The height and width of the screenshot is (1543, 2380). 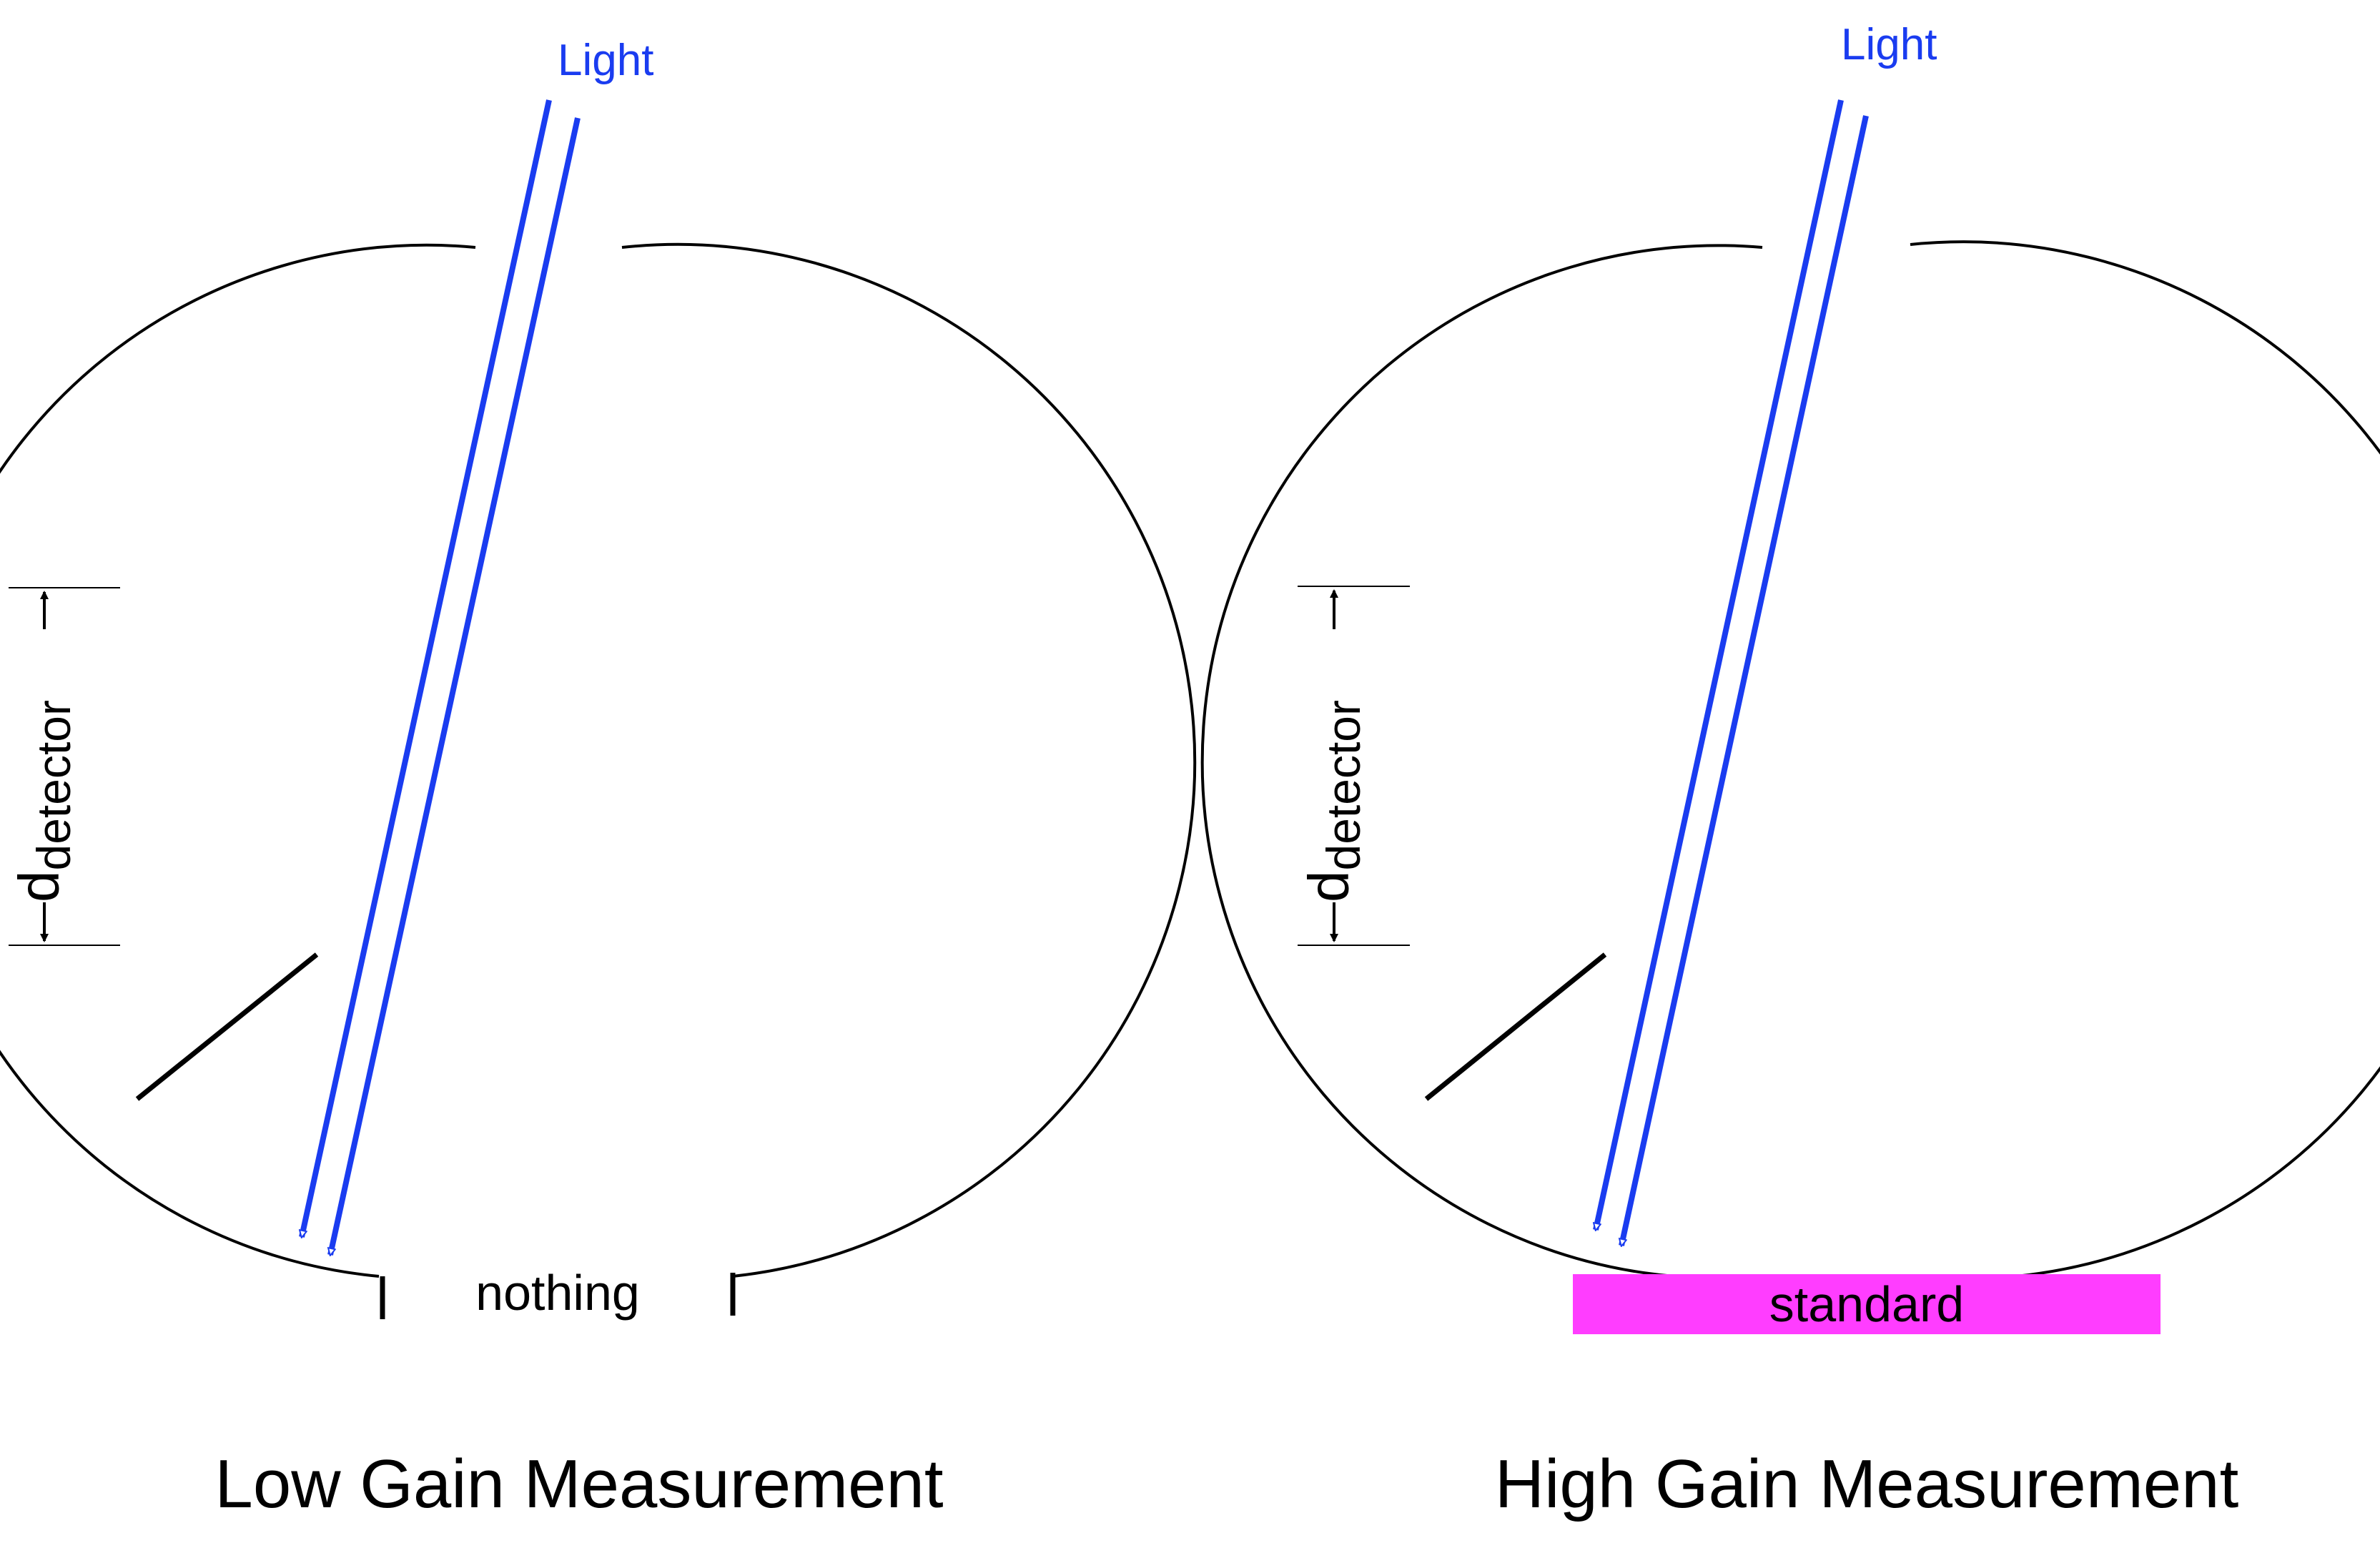 I want to click on standard-sample, so click(x=1867, y=1304).